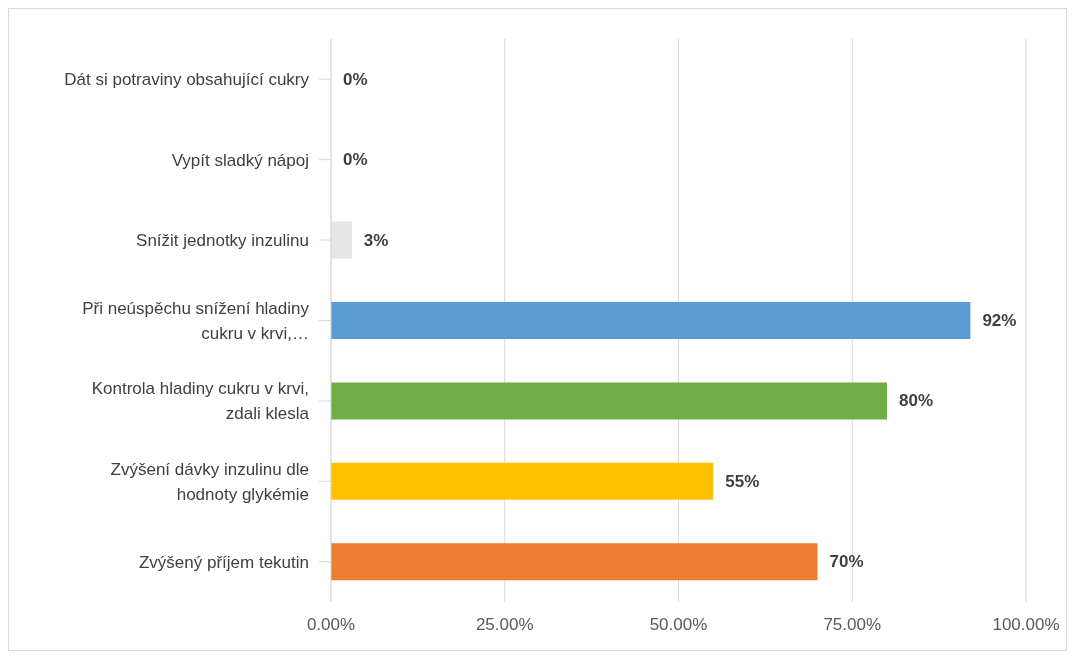  What do you see at coordinates (504, 625) in the screenshot?
I see `x-tick-label: 25.00%` at bounding box center [504, 625].